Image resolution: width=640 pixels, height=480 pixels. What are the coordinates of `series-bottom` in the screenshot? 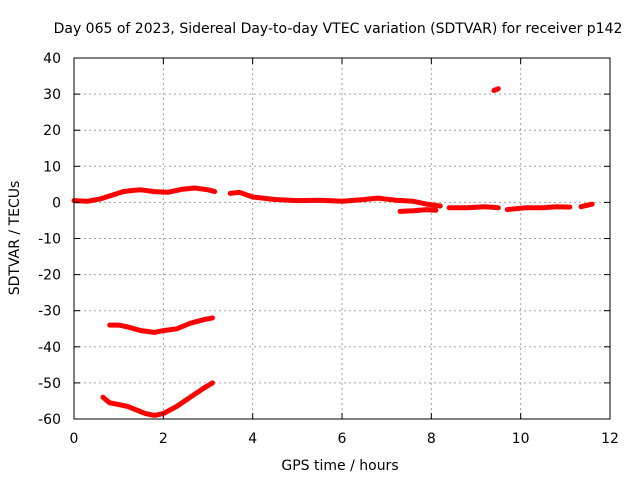 It's located at (157, 399).